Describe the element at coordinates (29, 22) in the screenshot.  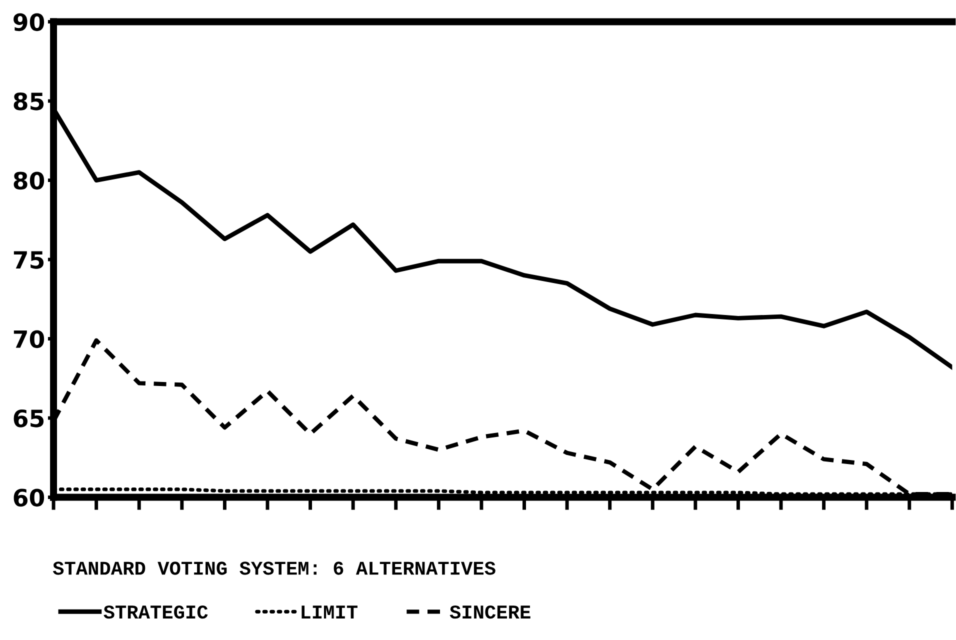
I see `y-tick-label: 90` at that location.